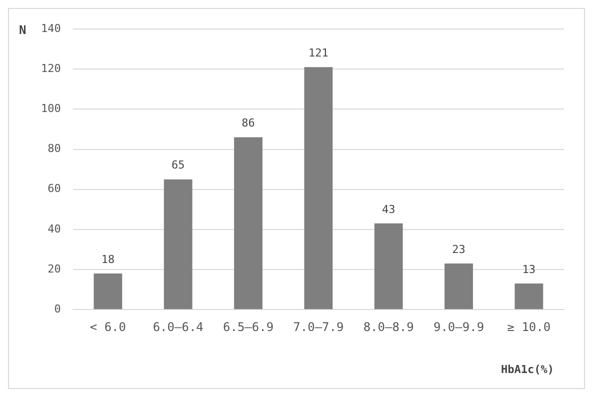 The height and width of the screenshot is (397, 593). I want to click on x-axis-title: HbA1c(%), so click(527, 369).